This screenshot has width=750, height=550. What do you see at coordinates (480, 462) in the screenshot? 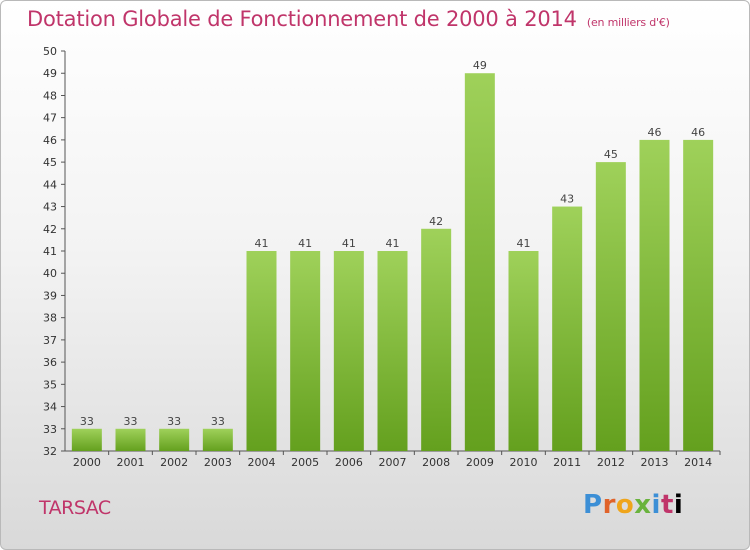
I see `x-tick-label: 2009` at bounding box center [480, 462].